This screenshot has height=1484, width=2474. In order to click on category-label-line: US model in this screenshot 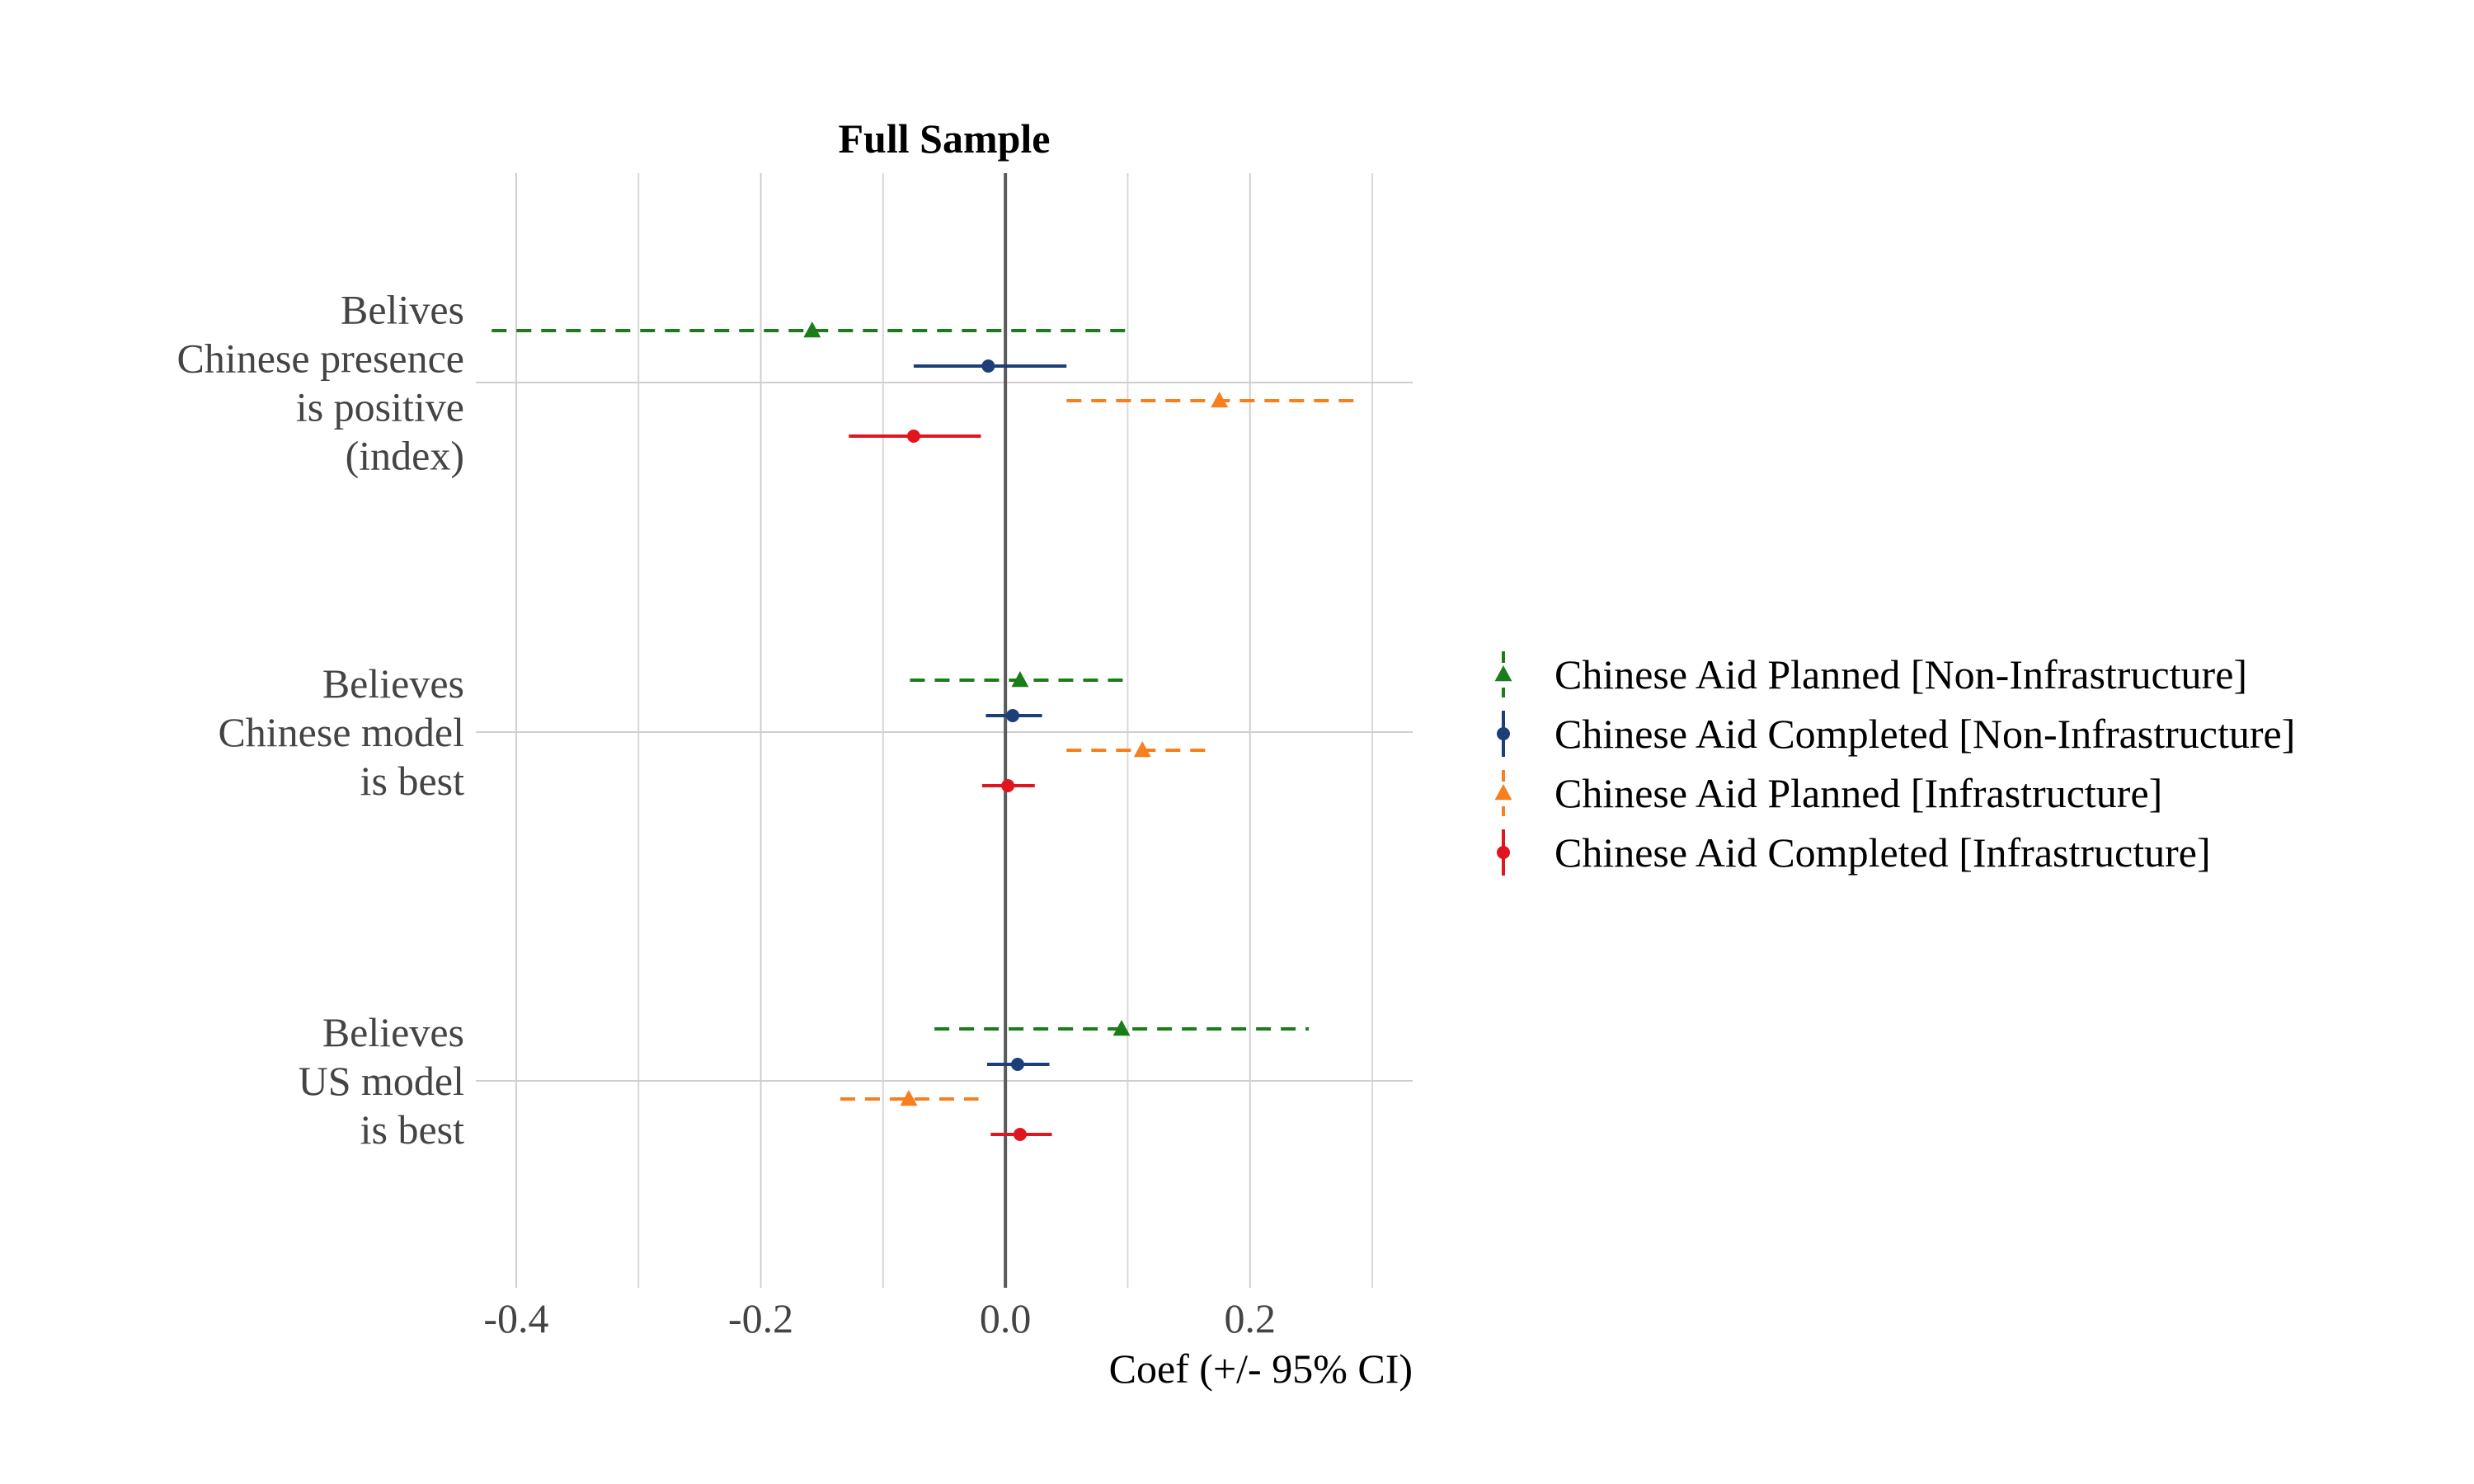, I will do `click(381, 1081)`.